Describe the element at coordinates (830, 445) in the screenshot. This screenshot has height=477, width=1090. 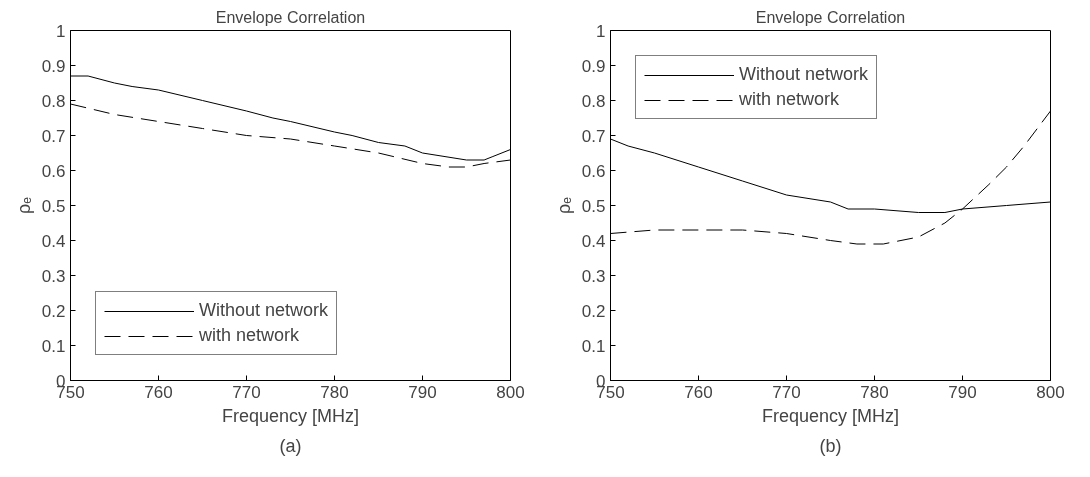
I see `text: (b)` at that location.